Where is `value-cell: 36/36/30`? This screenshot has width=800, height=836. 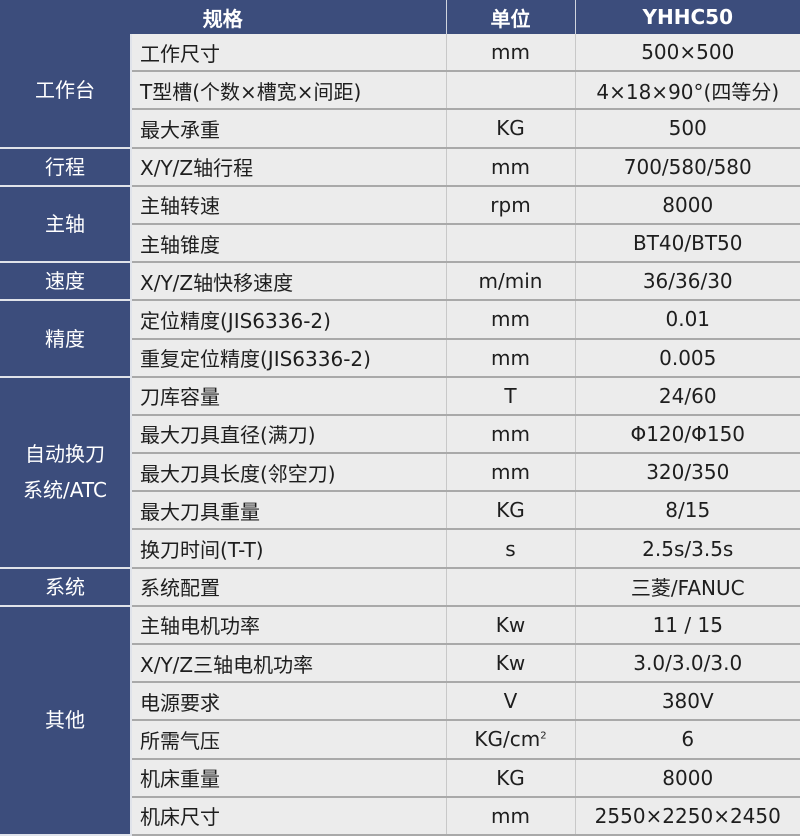
value-cell: 36/36/30 is located at coordinates (687, 282).